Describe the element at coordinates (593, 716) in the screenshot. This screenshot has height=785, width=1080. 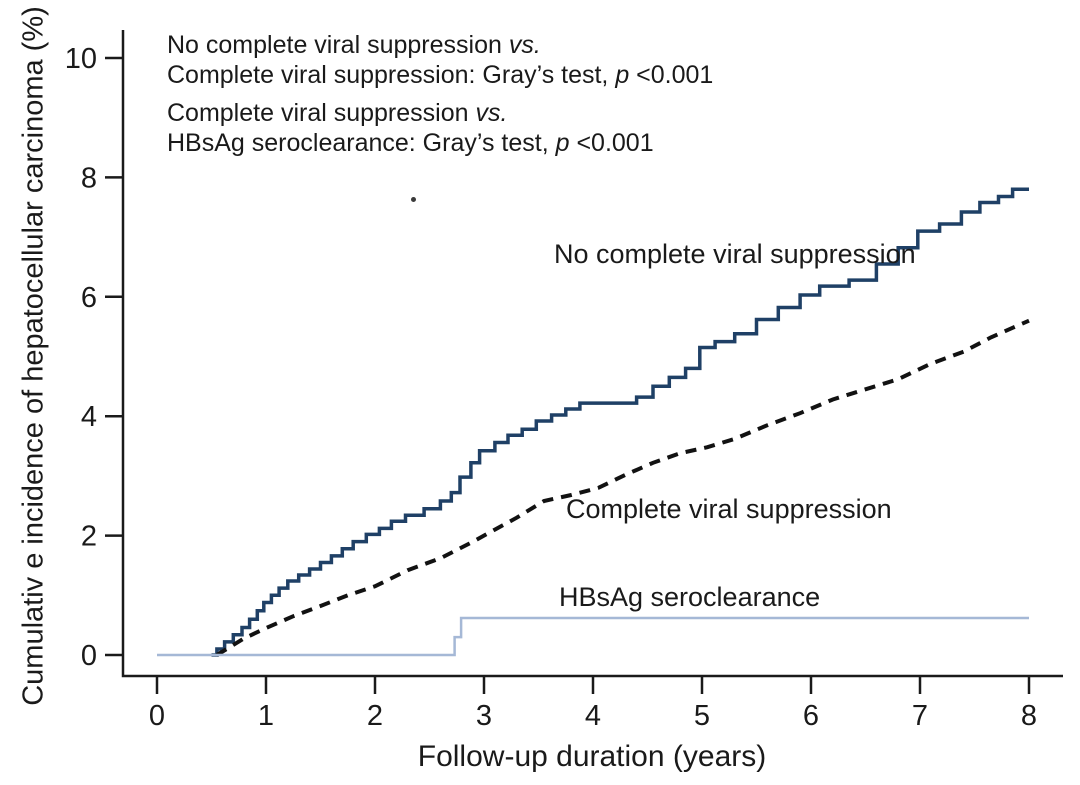
I see `x-tick-label: 4` at that location.